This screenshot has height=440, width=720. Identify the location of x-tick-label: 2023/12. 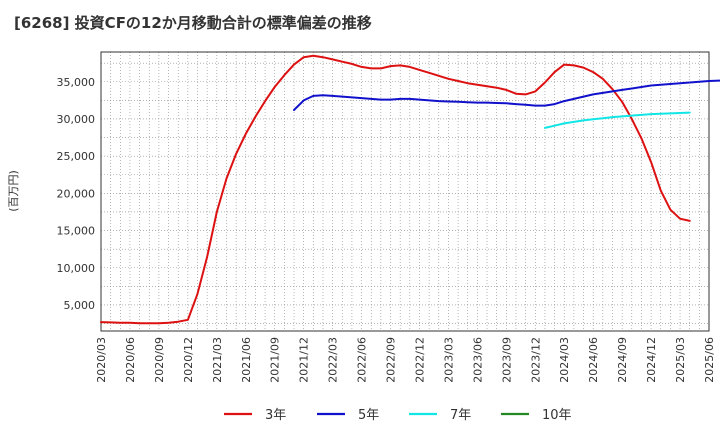
(535, 360).